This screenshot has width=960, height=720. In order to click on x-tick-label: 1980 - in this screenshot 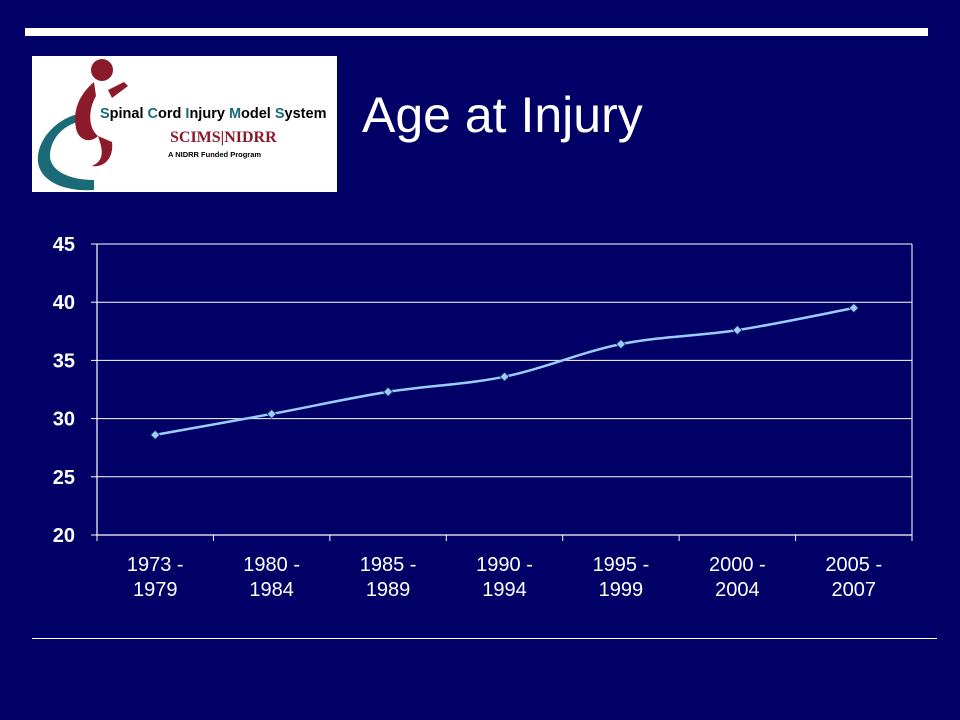, I will do `click(271, 565)`.